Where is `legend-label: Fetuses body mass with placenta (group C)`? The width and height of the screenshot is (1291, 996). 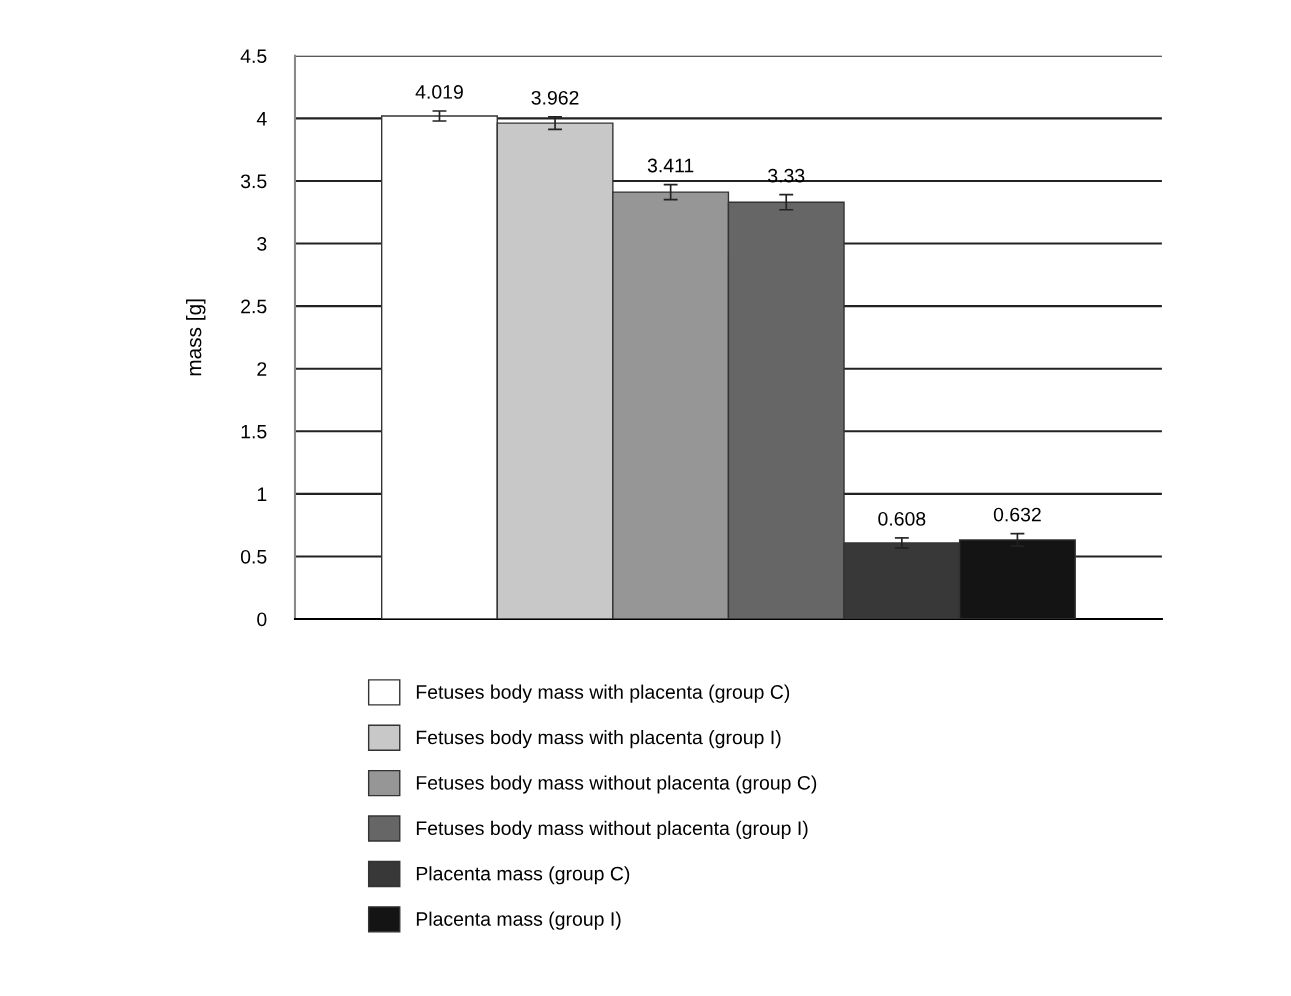
legend-label: Fetuses body mass with placenta (group C) is located at coordinates (603, 693).